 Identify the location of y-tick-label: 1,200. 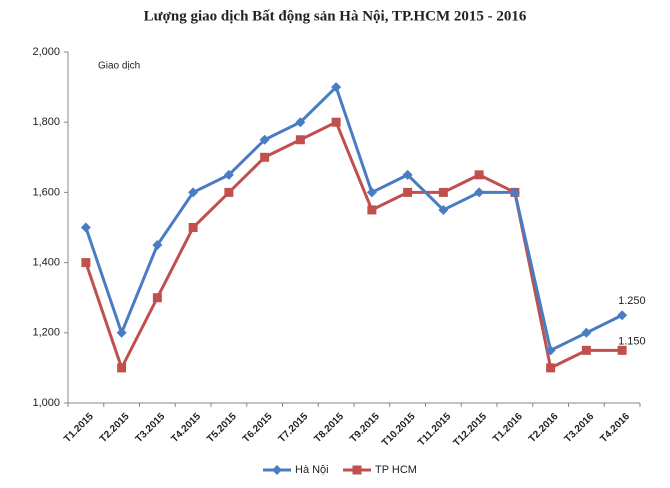
(46, 333).